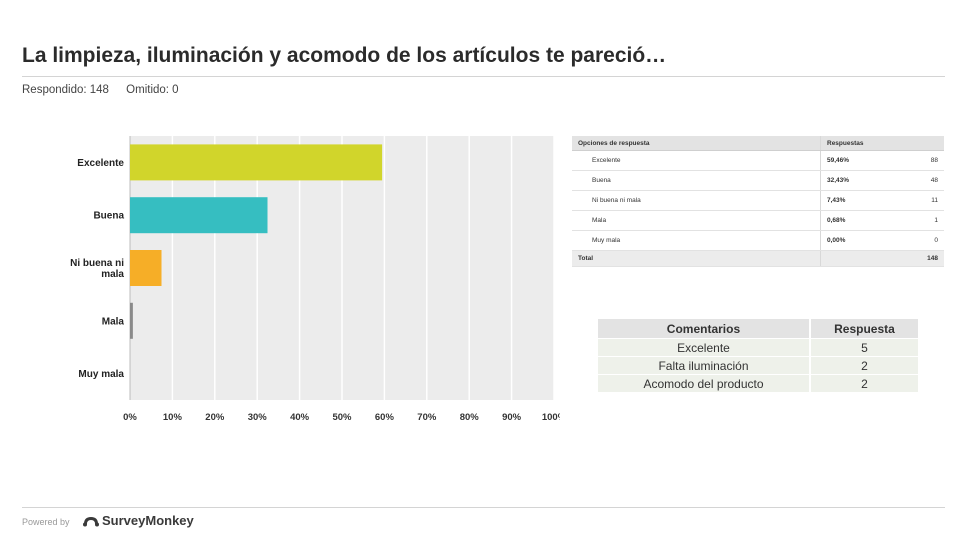 This screenshot has height=540, width=960. I want to click on table-row: Mala 0,68% 1, so click(758, 220).